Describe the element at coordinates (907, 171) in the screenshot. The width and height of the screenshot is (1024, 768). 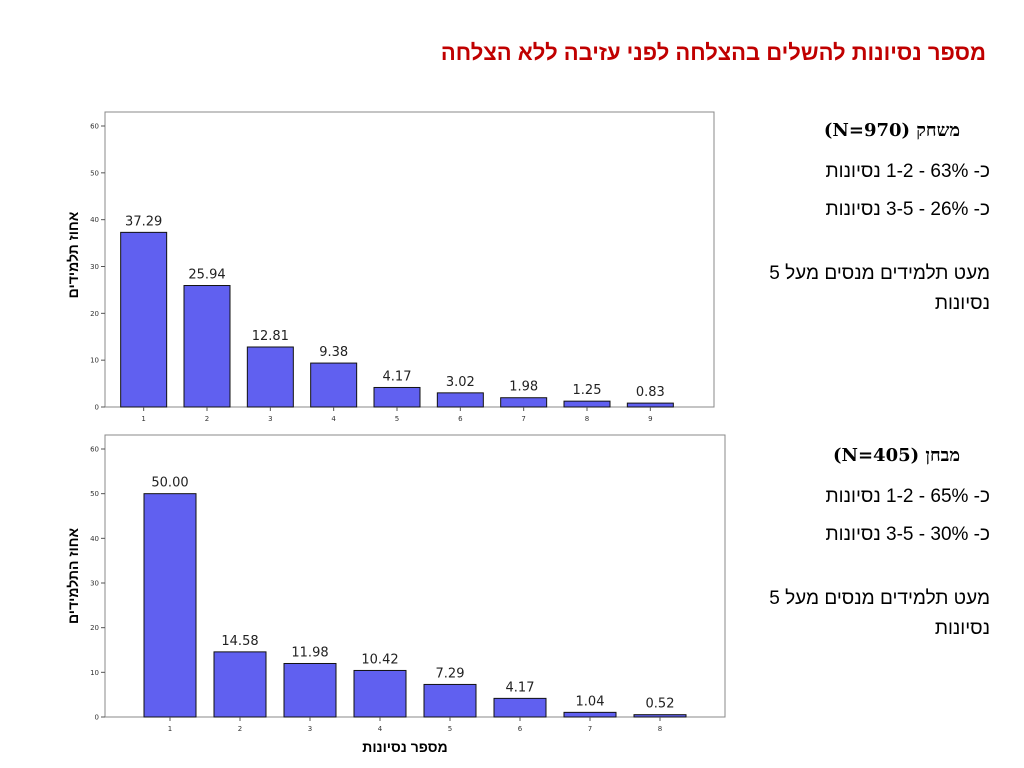
I see `game-stat-1-2: כ- 63% - 1-2 נסיונות` at that location.